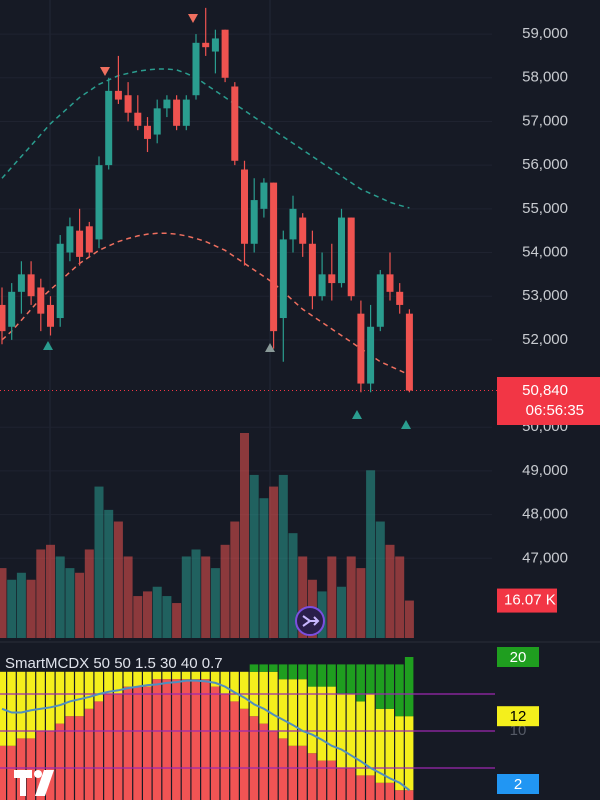 The image size is (600, 800). I want to click on envelope-line, so click(205, 304).